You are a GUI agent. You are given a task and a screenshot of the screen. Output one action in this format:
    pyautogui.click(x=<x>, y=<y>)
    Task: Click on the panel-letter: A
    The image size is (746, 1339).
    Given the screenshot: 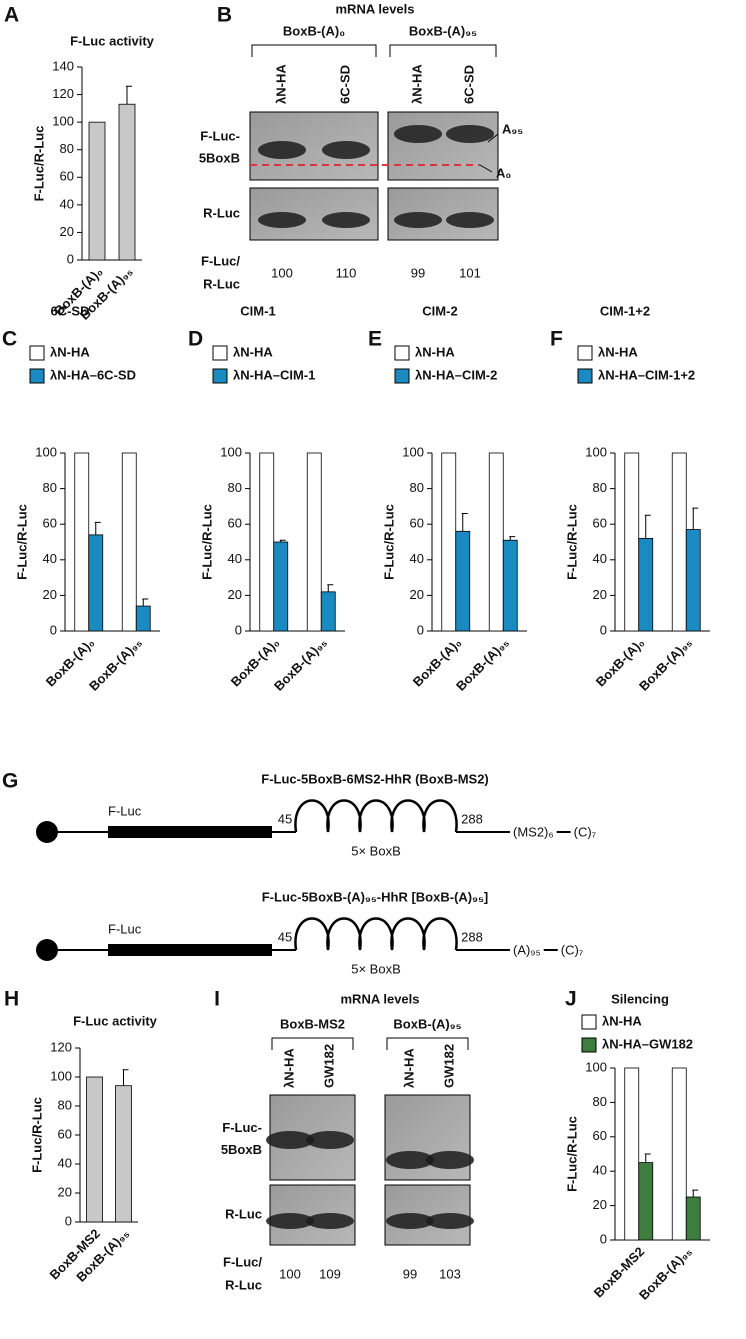 What is the action you would take?
    pyautogui.click(x=11, y=15)
    